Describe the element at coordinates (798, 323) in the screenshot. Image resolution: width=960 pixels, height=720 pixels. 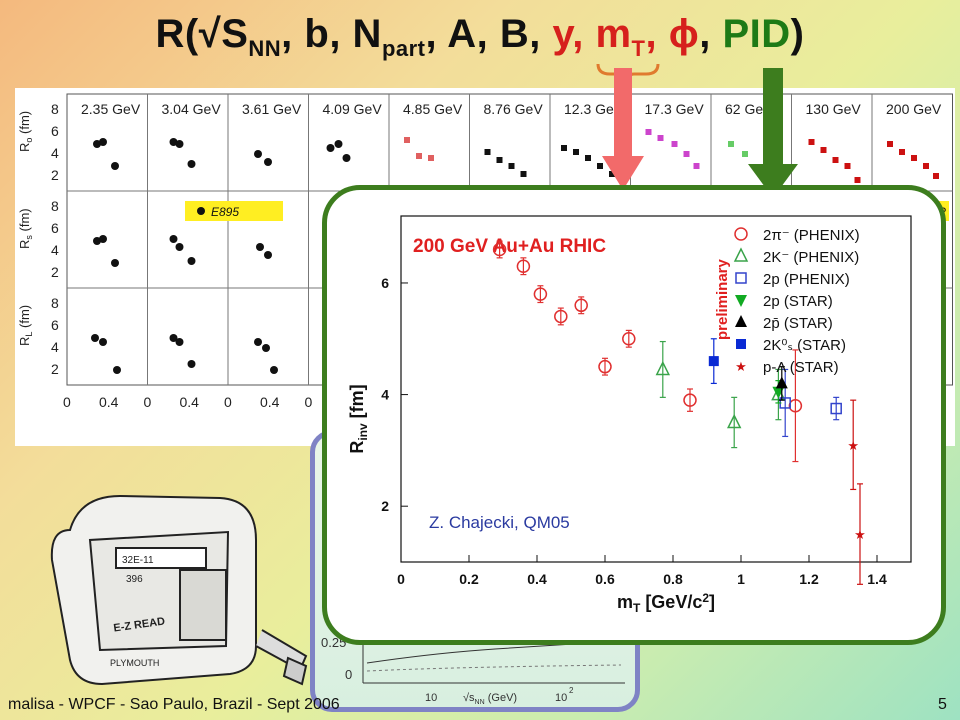
I see `legend-label: 2p̄ (STAR)` at that location.